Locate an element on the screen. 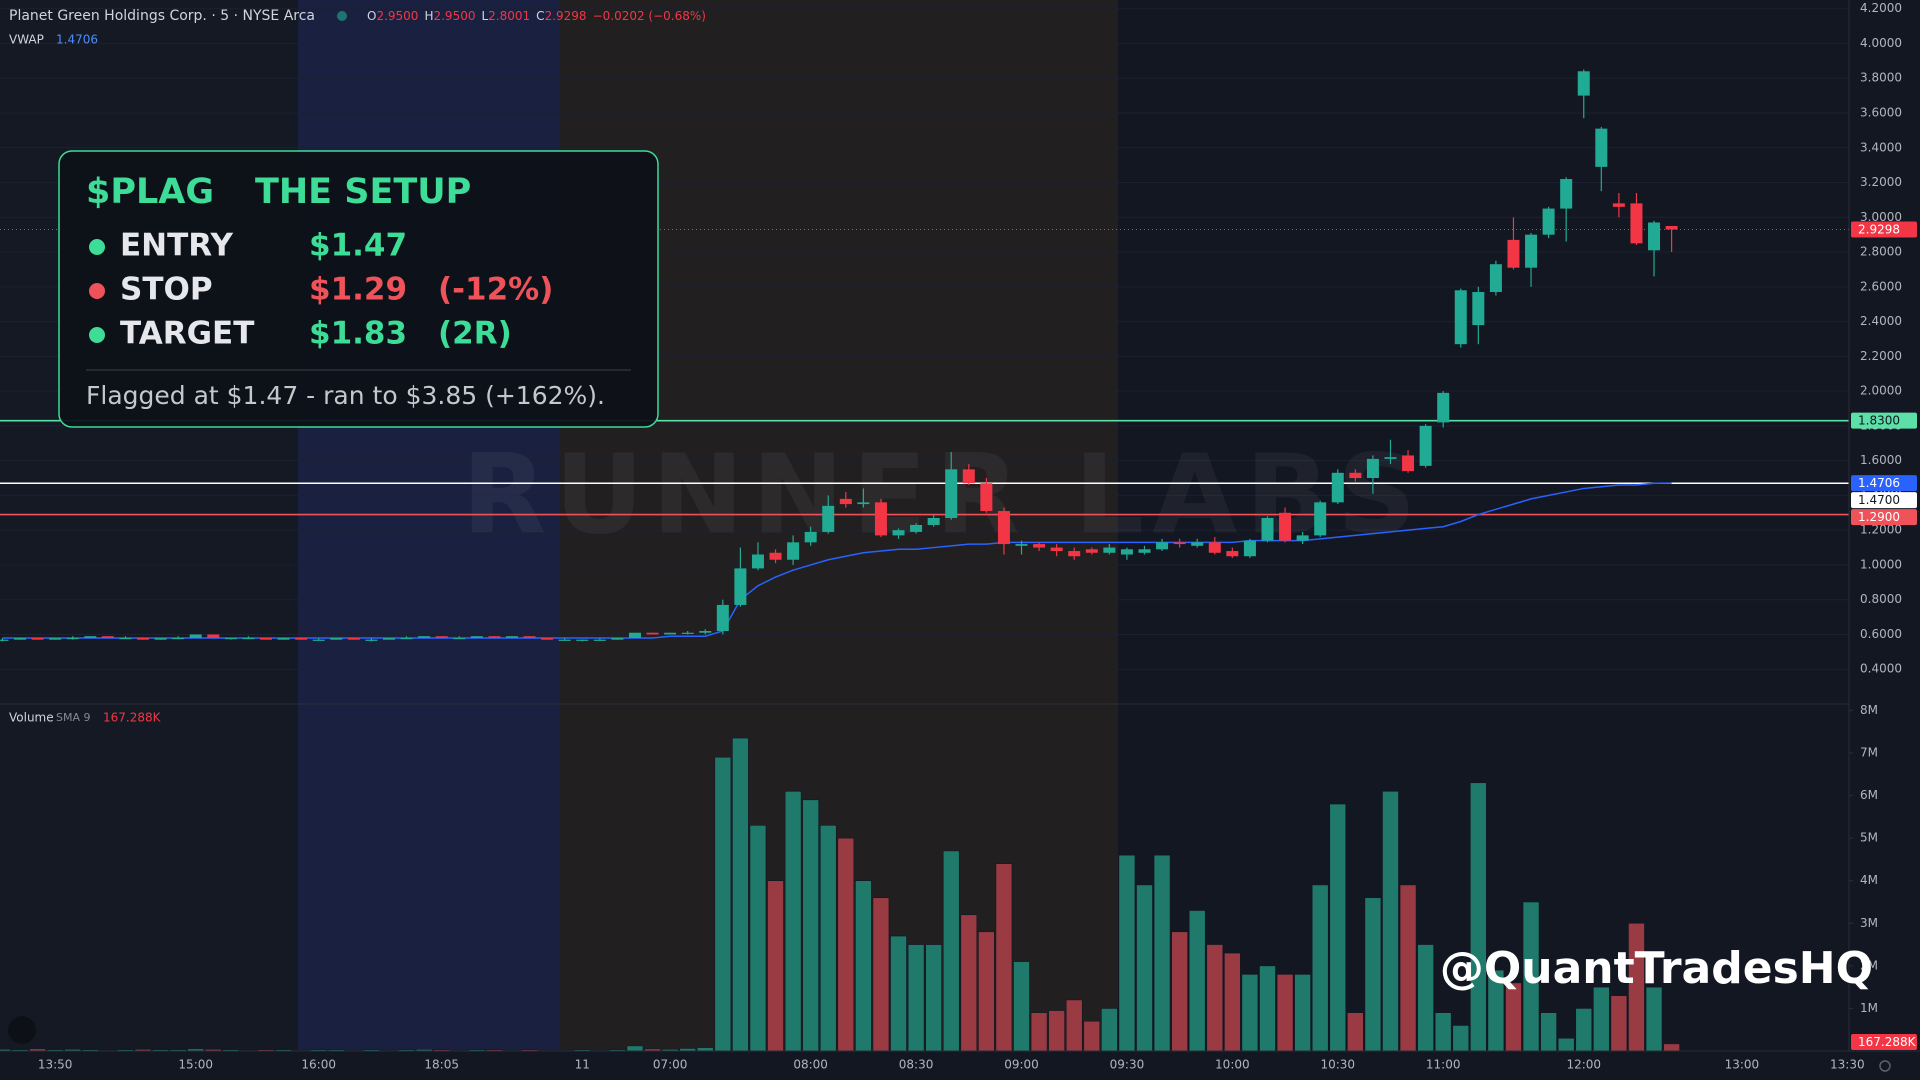  row-note: (2R) is located at coordinates (475, 334).